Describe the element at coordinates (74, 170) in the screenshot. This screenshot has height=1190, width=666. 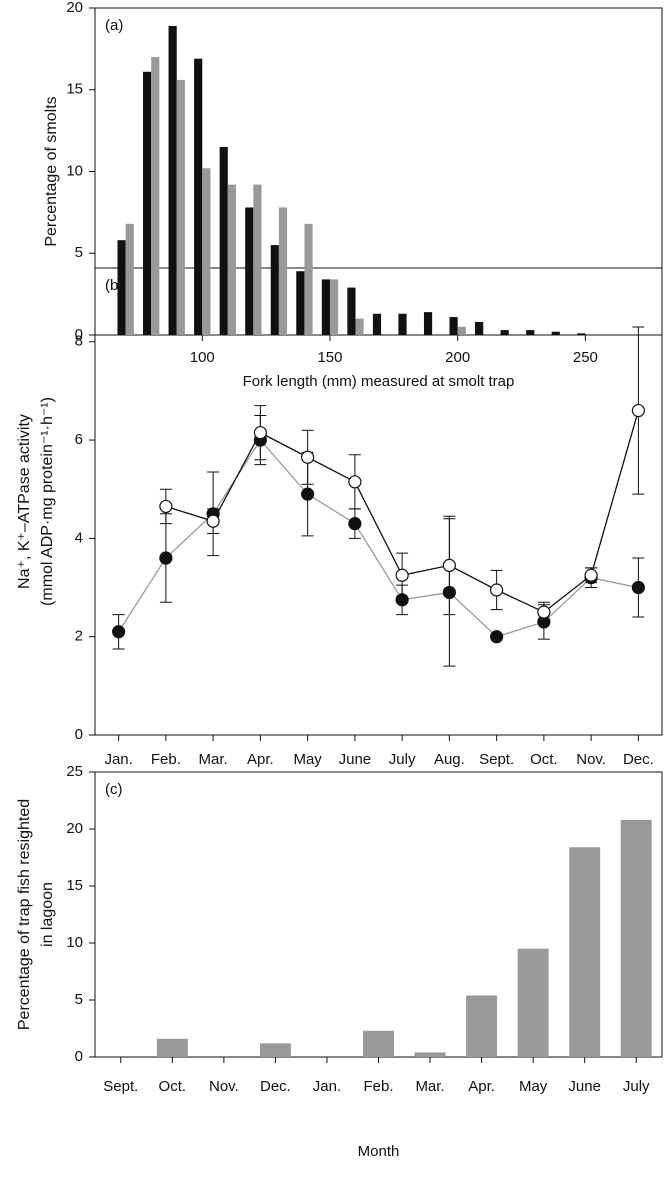
I see `y-tick-label: 10` at that location.